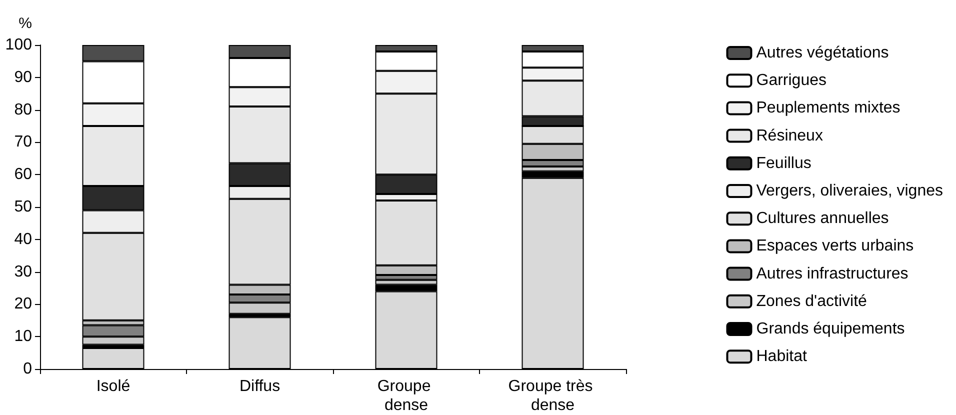 This screenshot has width=956, height=415. Describe the element at coordinates (828, 108) in the screenshot. I see `legend-label: Peuplements mixtes` at that location.